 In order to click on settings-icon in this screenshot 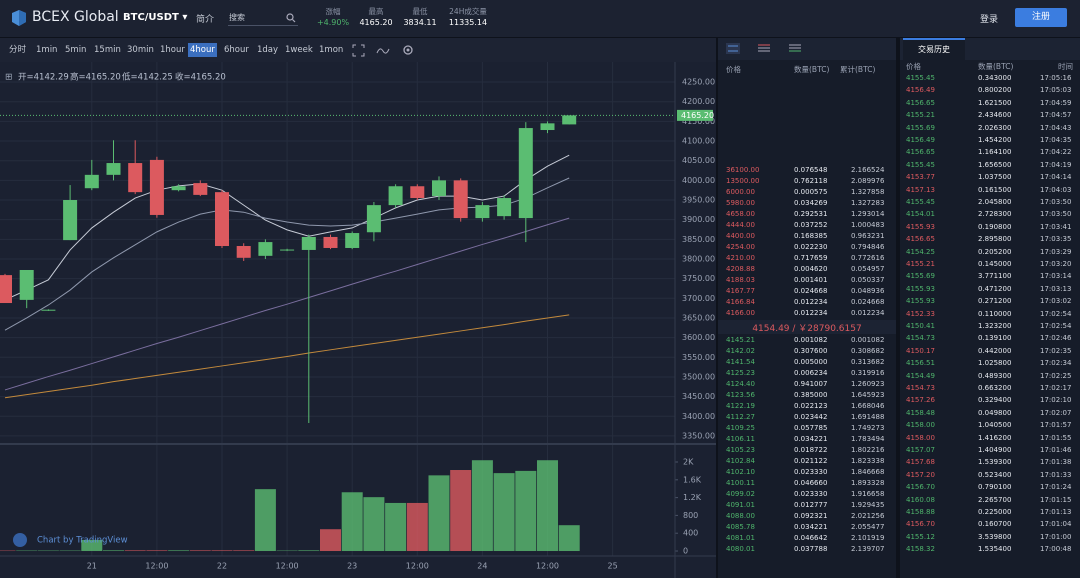, I will do `click(408, 50)`.